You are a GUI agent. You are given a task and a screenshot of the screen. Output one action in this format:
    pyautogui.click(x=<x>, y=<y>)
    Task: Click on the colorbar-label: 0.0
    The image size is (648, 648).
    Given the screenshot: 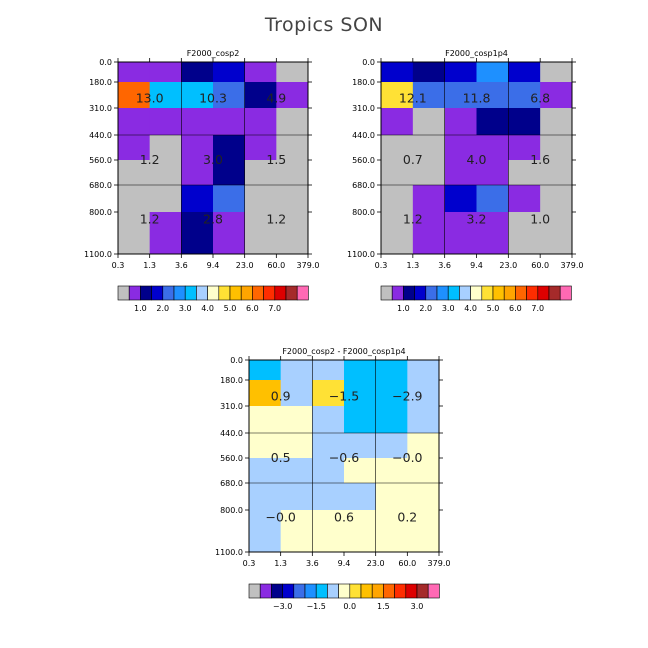 What is the action you would take?
    pyautogui.click(x=349, y=606)
    